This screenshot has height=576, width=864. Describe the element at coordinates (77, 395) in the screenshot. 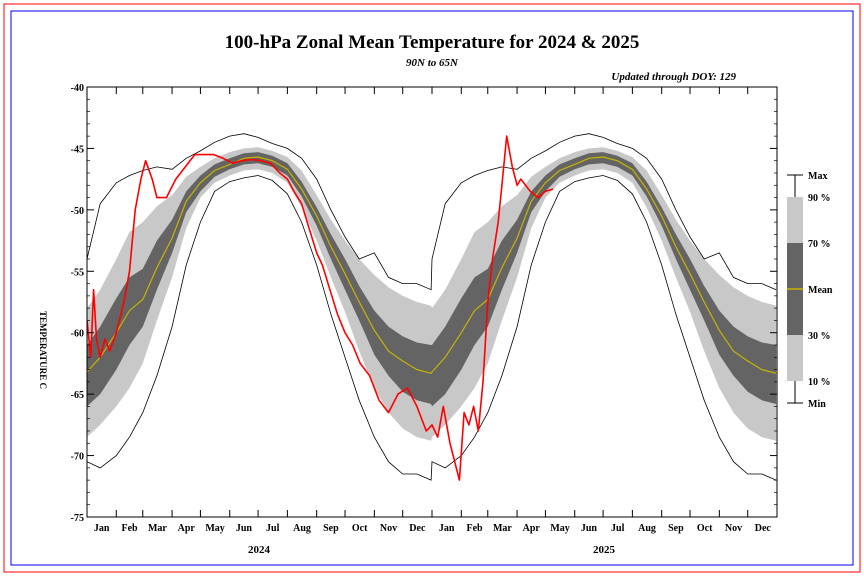

I see `y-tick-label: -65` at that location.